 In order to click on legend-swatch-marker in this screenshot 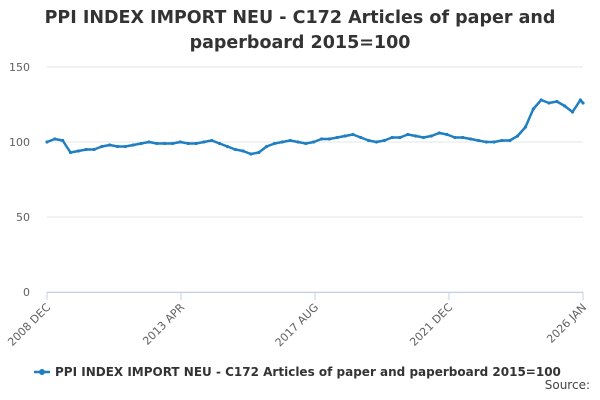, I will do `click(42, 372)`.